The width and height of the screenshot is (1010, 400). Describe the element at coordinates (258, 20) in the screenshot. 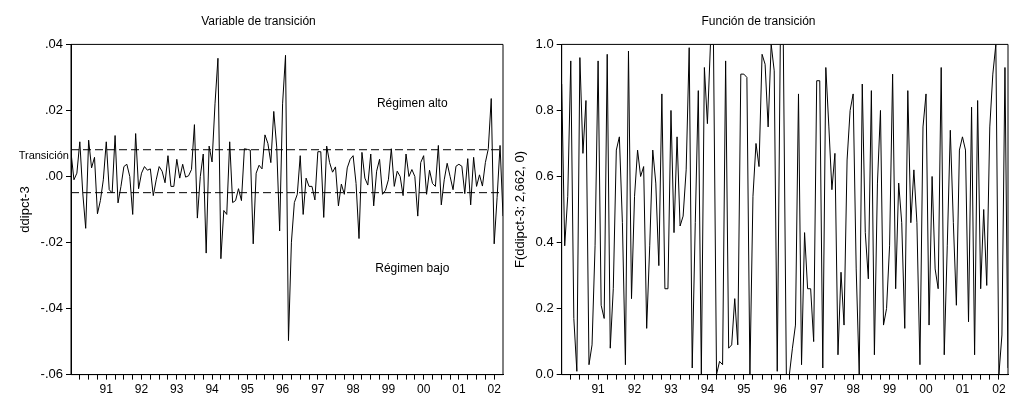

I see `chart-title: Variable de transición` at that location.